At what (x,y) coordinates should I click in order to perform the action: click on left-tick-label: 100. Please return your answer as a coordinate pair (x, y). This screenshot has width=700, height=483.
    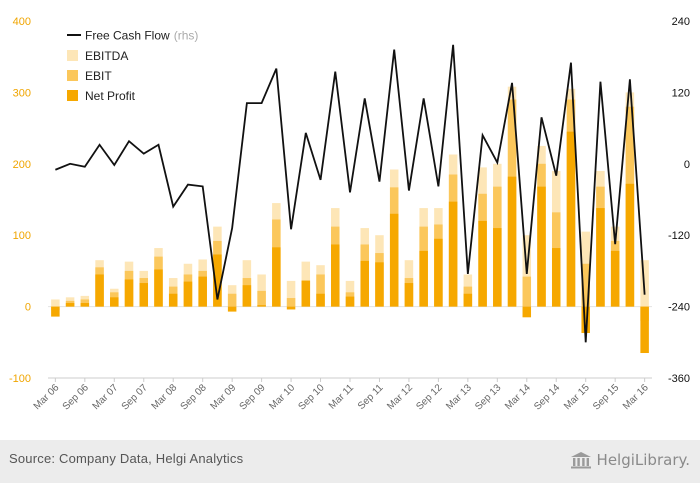
    Looking at the image, I should click on (22, 236).